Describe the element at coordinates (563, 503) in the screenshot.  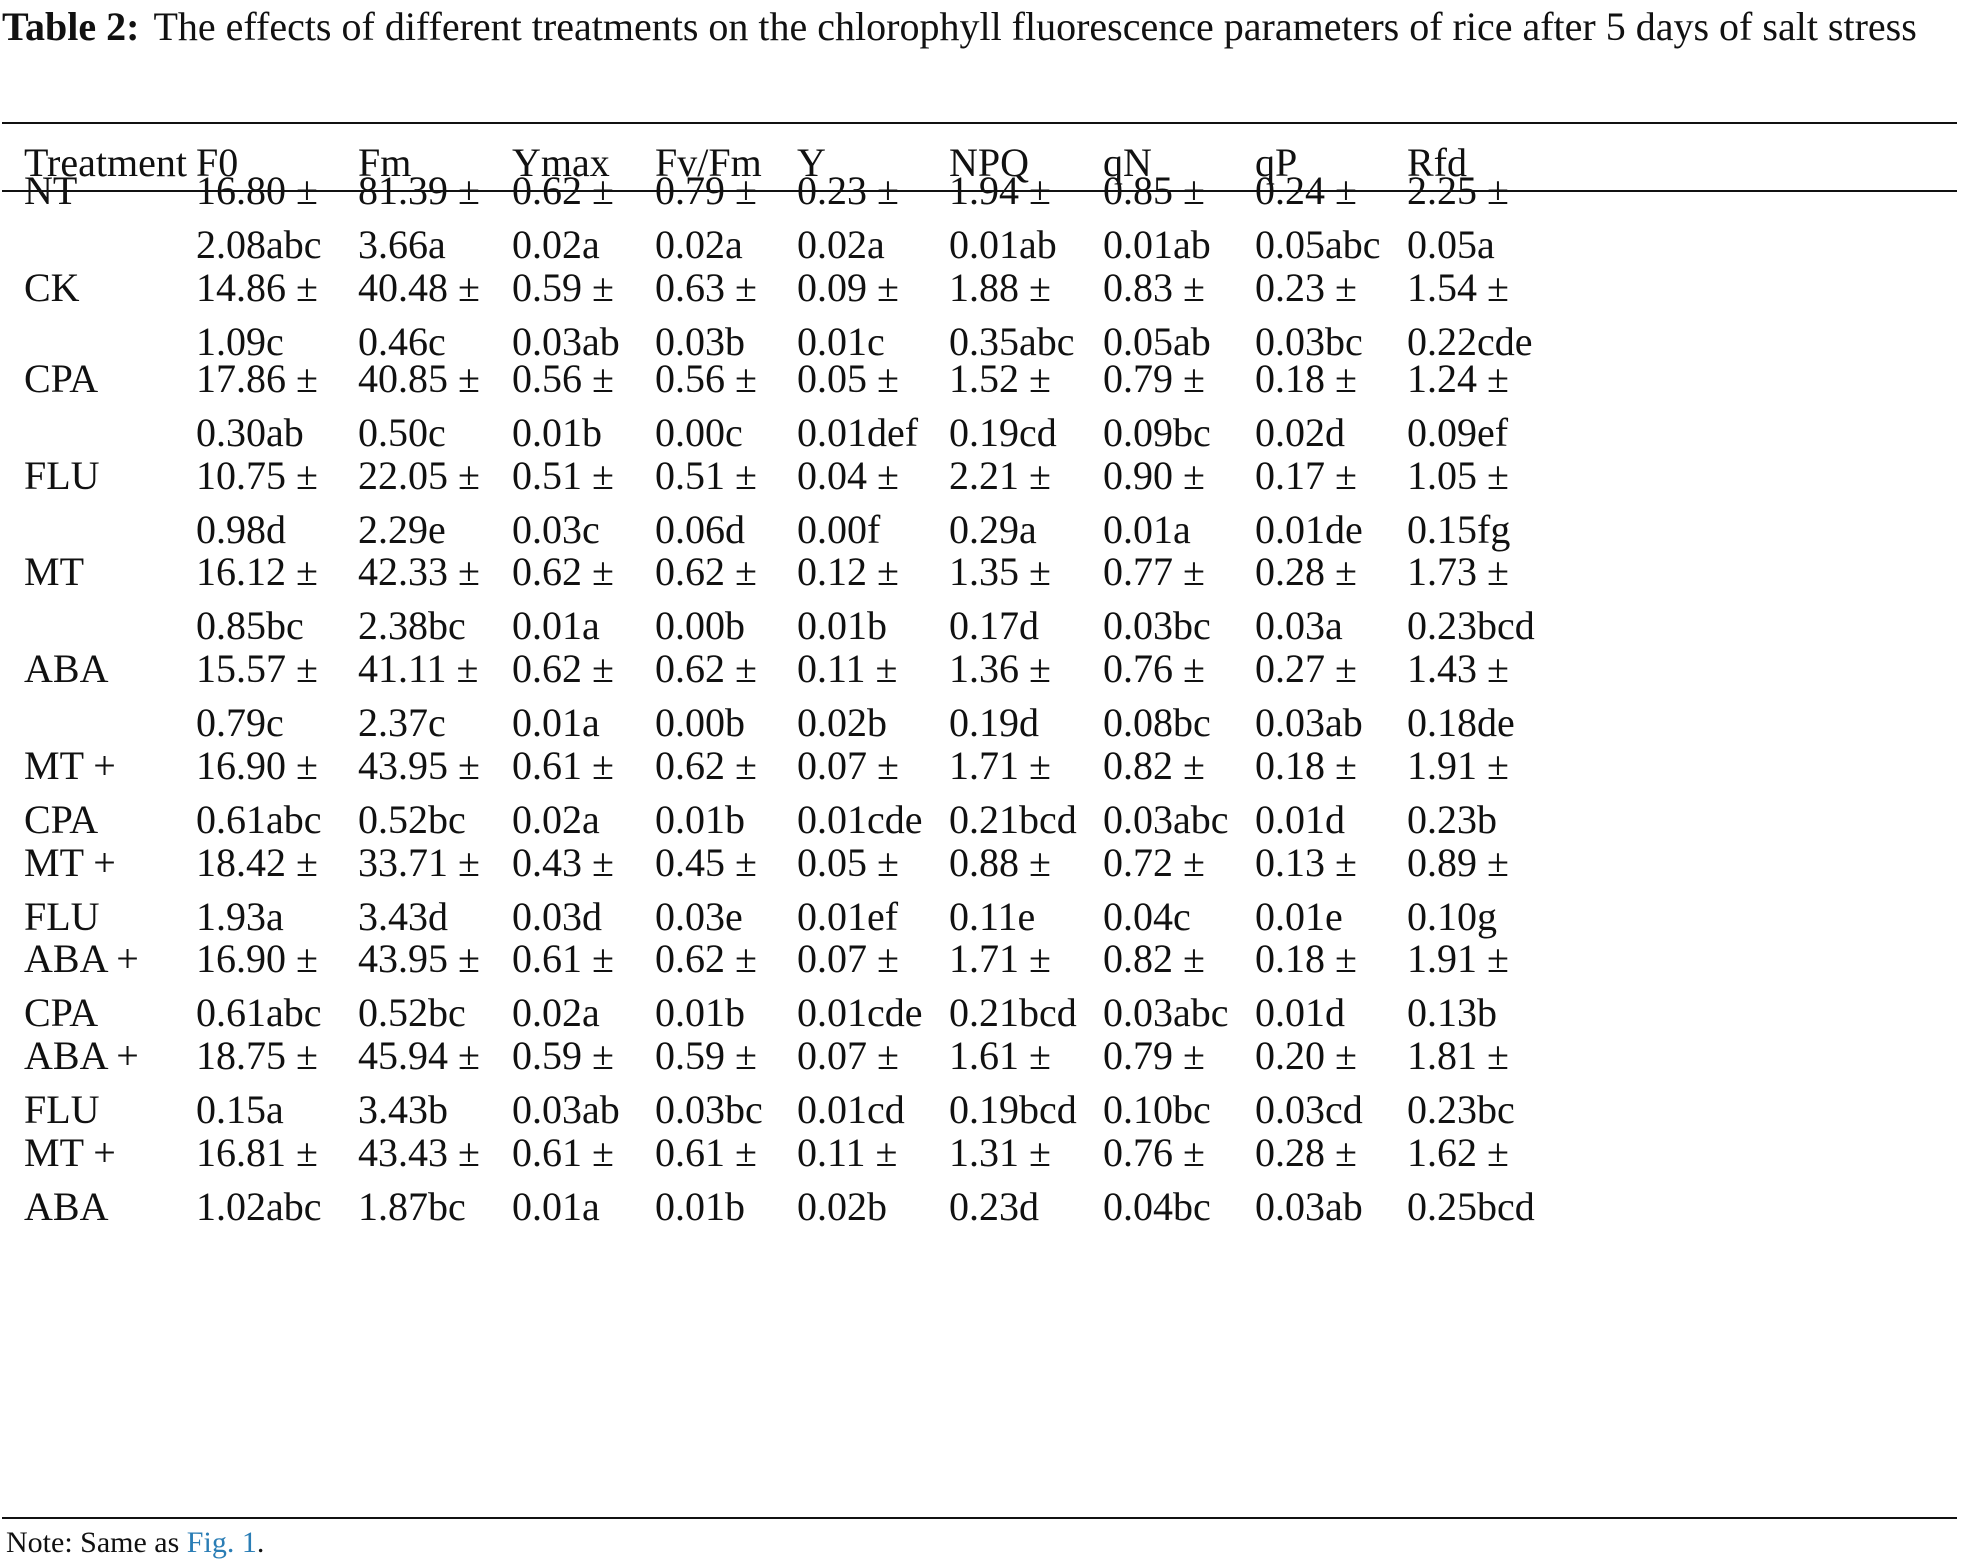
I see `value-cell: 0.51 ± 0.03c` at that location.